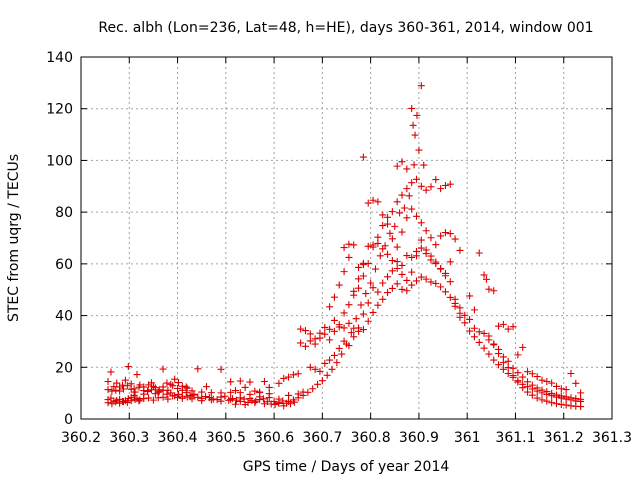  What do you see at coordinates (68, 420) in the screenshot?
I see `y-tick-label: 0` at bounding box center [68, 420].